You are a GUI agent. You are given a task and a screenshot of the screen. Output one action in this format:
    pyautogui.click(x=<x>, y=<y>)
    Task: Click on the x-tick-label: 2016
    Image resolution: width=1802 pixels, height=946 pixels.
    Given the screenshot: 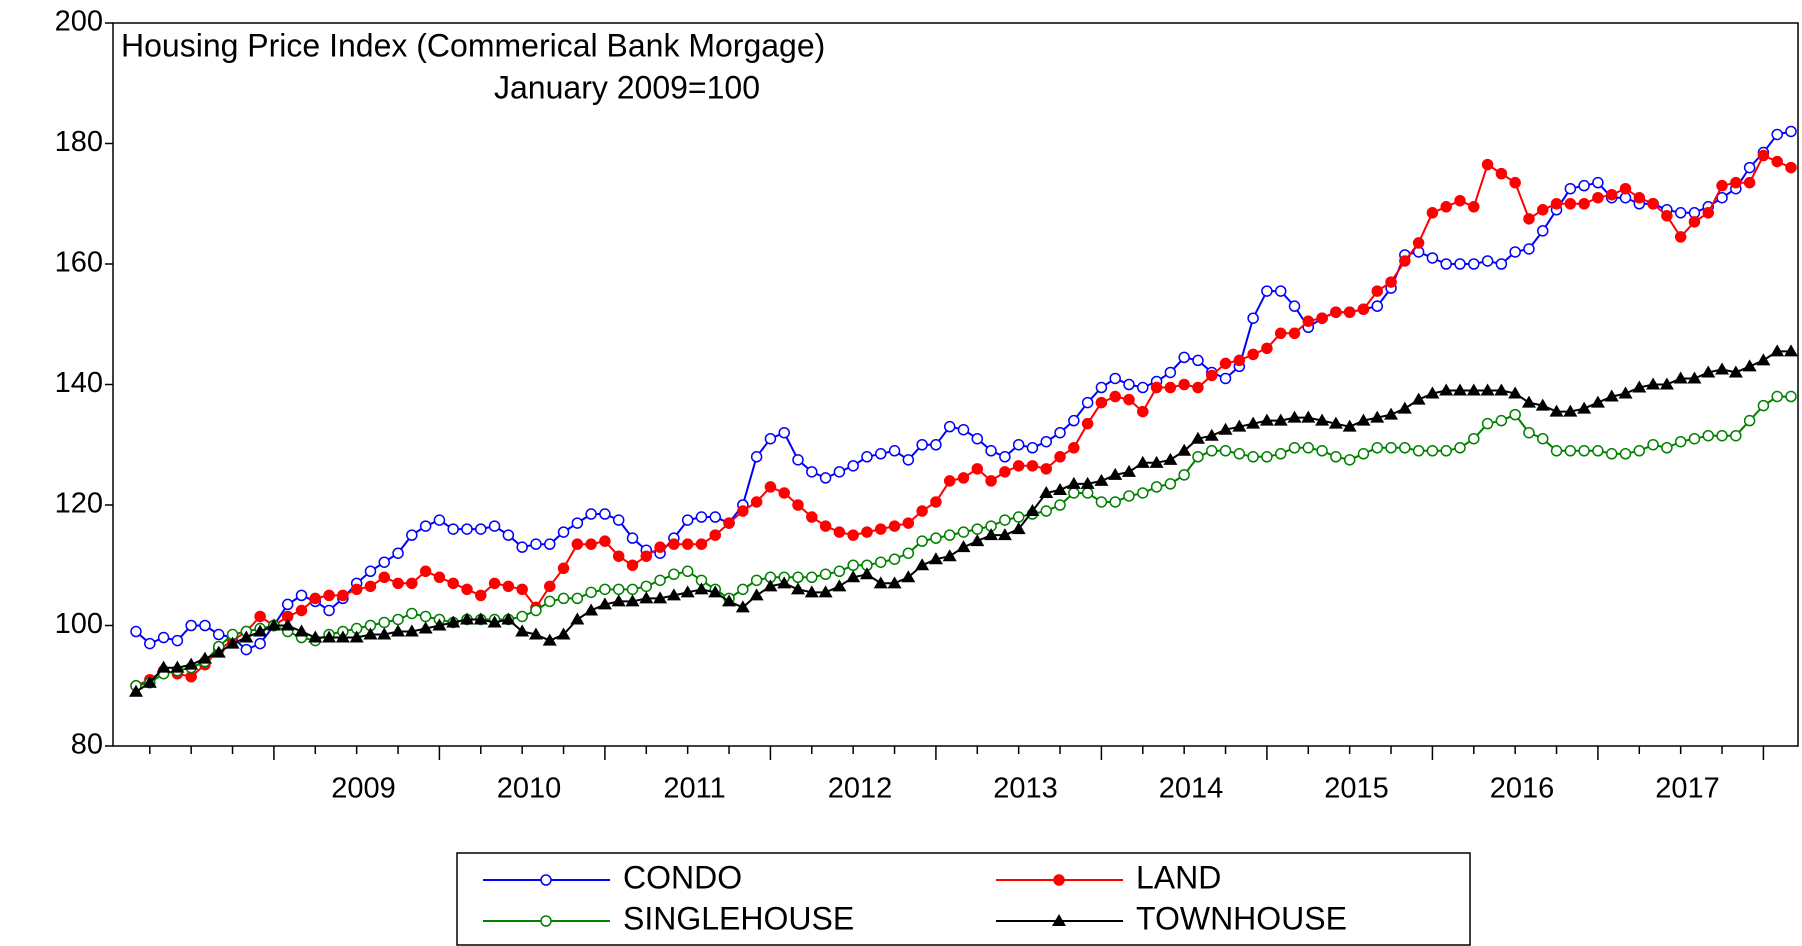 What is the action you would take?
    pyautogui.click(x=1522, y=789)
    